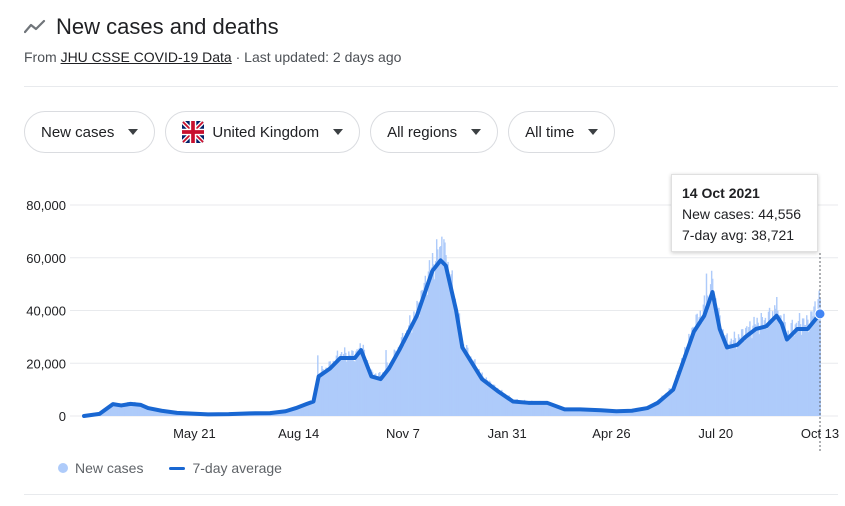 The image size is (845, 506). What do you see at coordinates (263, 132) in the screenshot?
I see `country-dropdown: United Kingdom` at bounding box center [263, 132].